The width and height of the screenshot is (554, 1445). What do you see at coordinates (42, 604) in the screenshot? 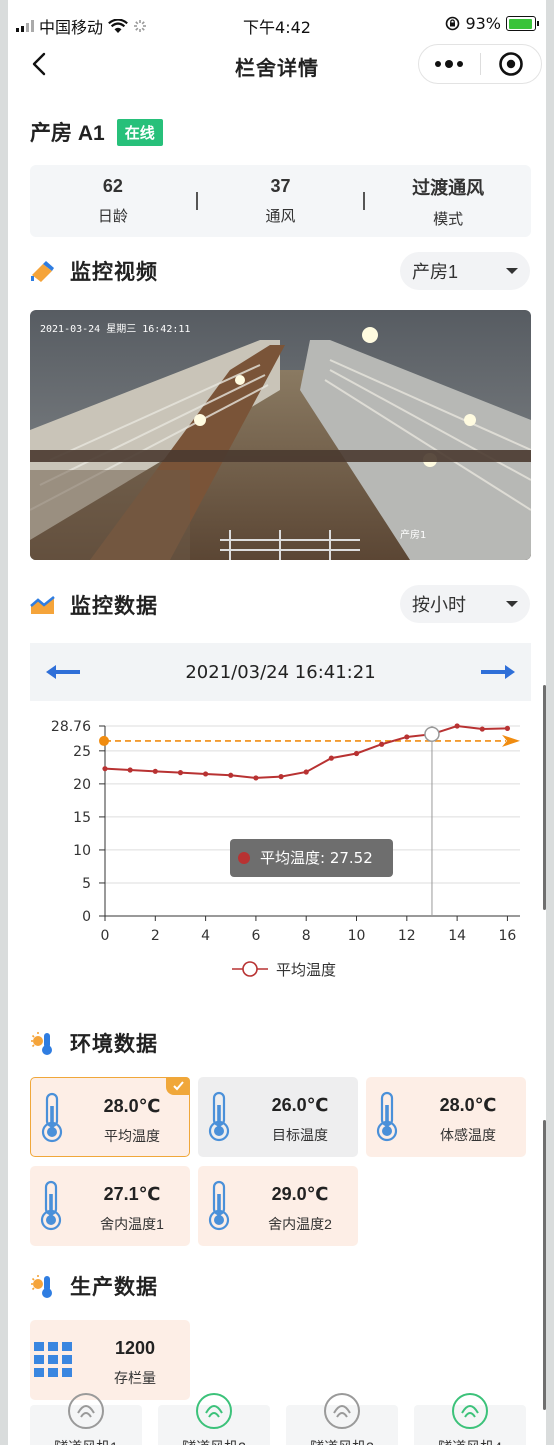
I see `chart-icon` at bounding box center [42, 604].